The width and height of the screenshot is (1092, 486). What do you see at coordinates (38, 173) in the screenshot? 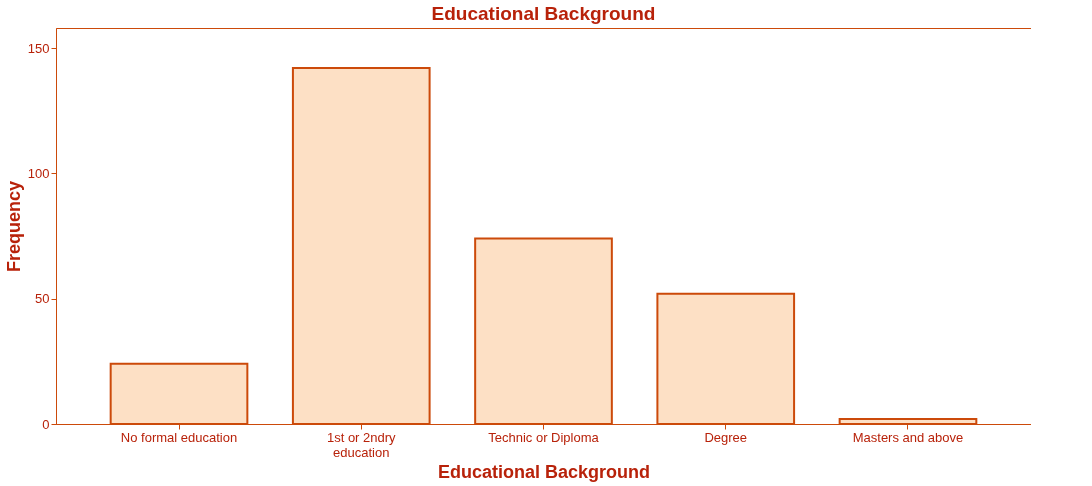
I see `y-tick-label: 100` at bounding box center [38, 173].